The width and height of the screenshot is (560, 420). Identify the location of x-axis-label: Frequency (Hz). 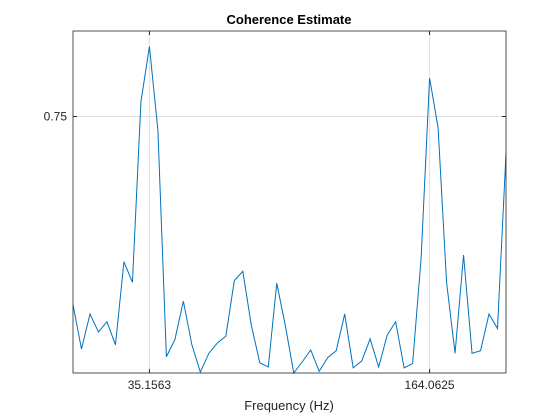
(289, 405).